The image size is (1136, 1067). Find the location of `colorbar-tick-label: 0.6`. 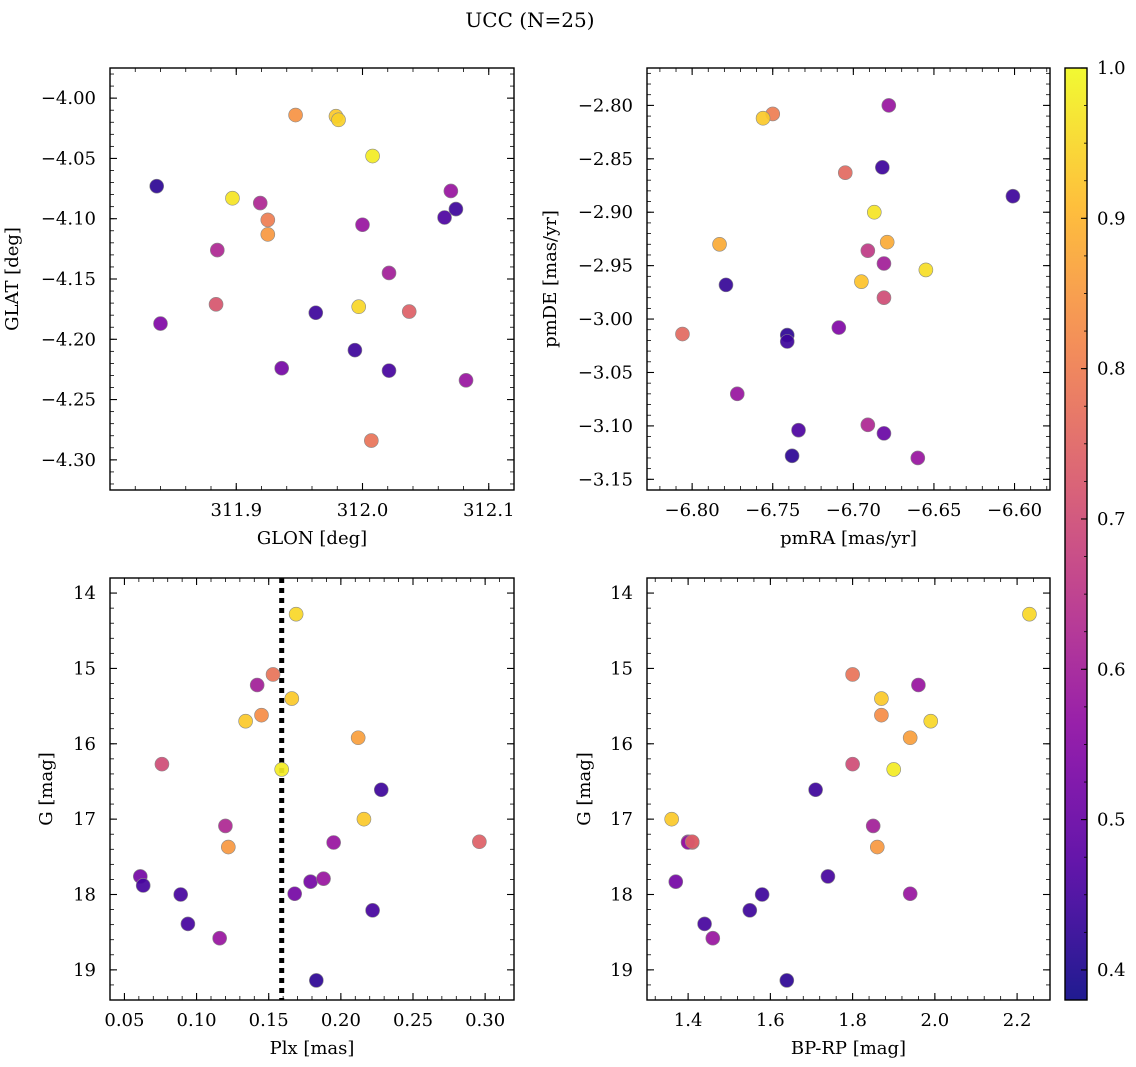

colorbar-tick-label: 0.6 is located at coordinates (1111, 669).